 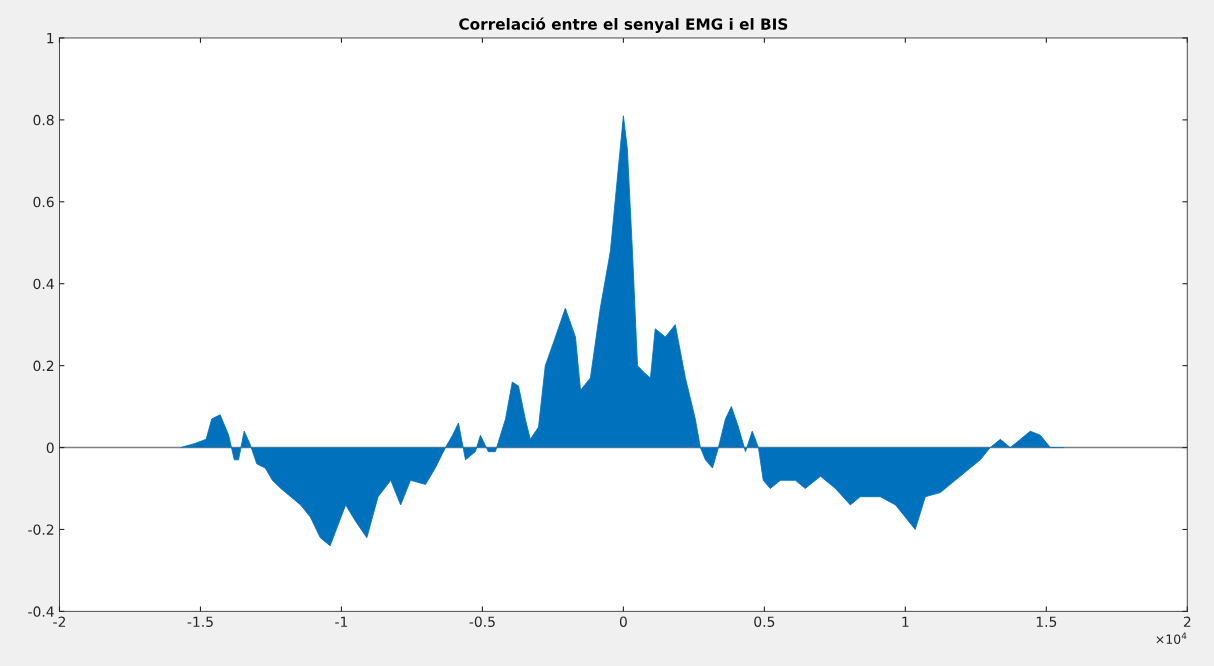 I want to click on x-tick-label: -0.5, so click(x=482, y=621).